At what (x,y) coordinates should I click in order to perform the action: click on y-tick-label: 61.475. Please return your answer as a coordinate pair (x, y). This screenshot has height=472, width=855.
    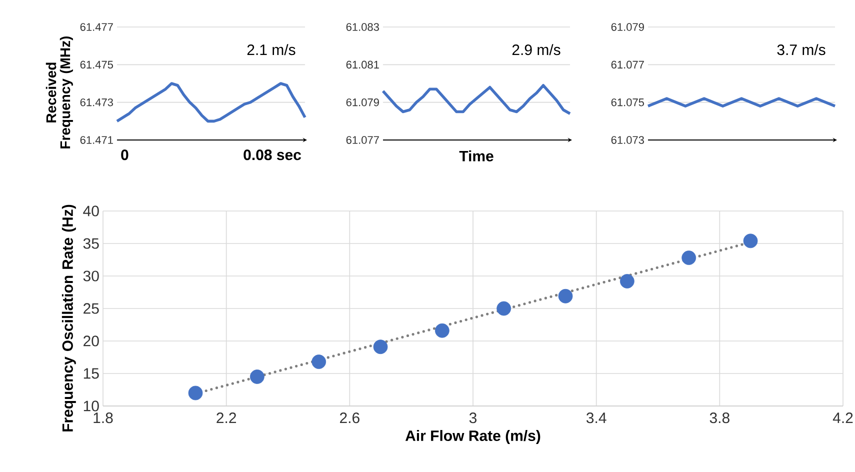
    Looking at the image, I should click on (96, 64).